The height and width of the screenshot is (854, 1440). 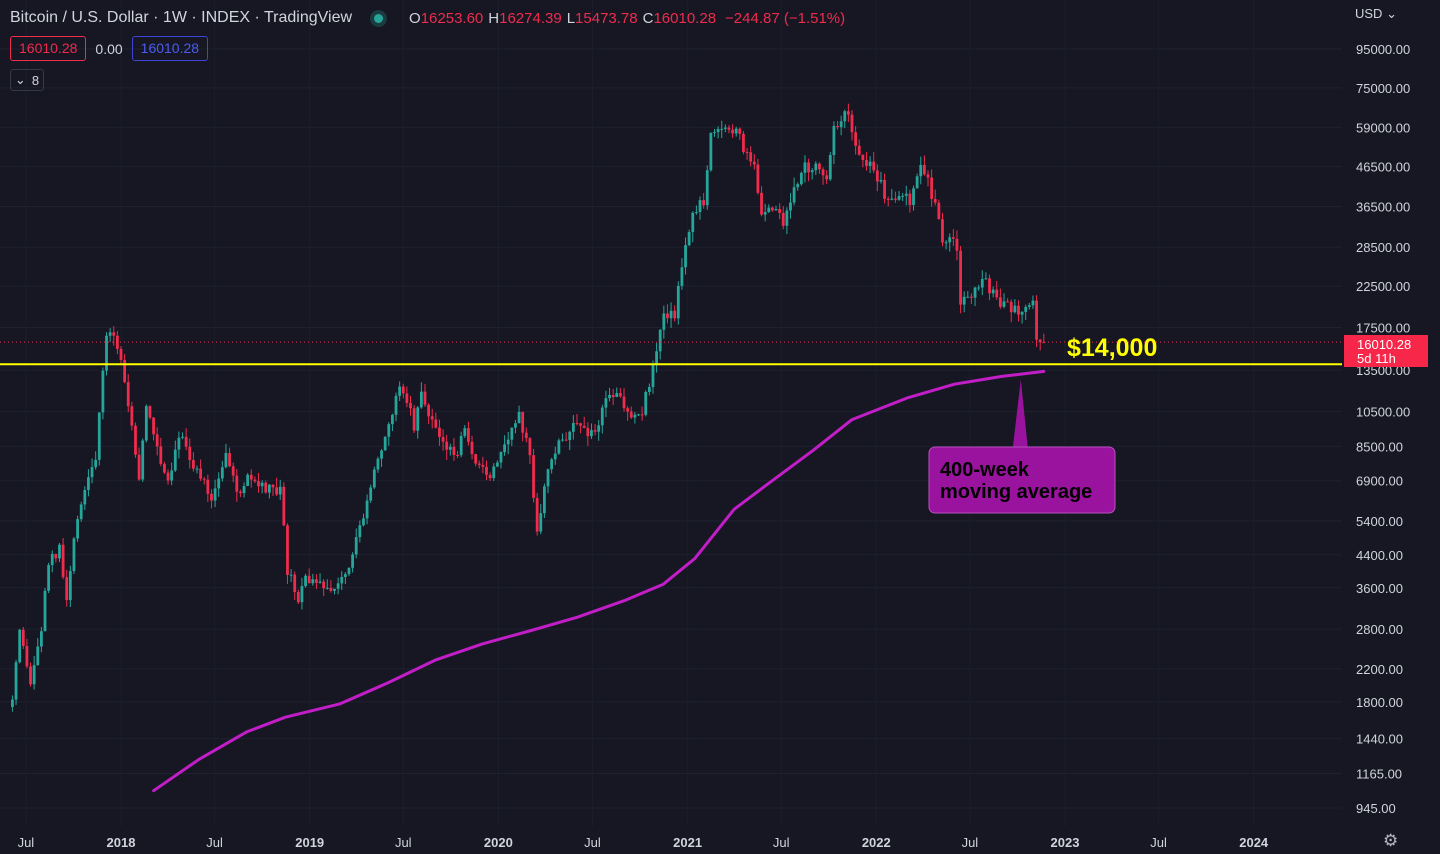 I want to click on open-label: O, so click(x=415, y=18).